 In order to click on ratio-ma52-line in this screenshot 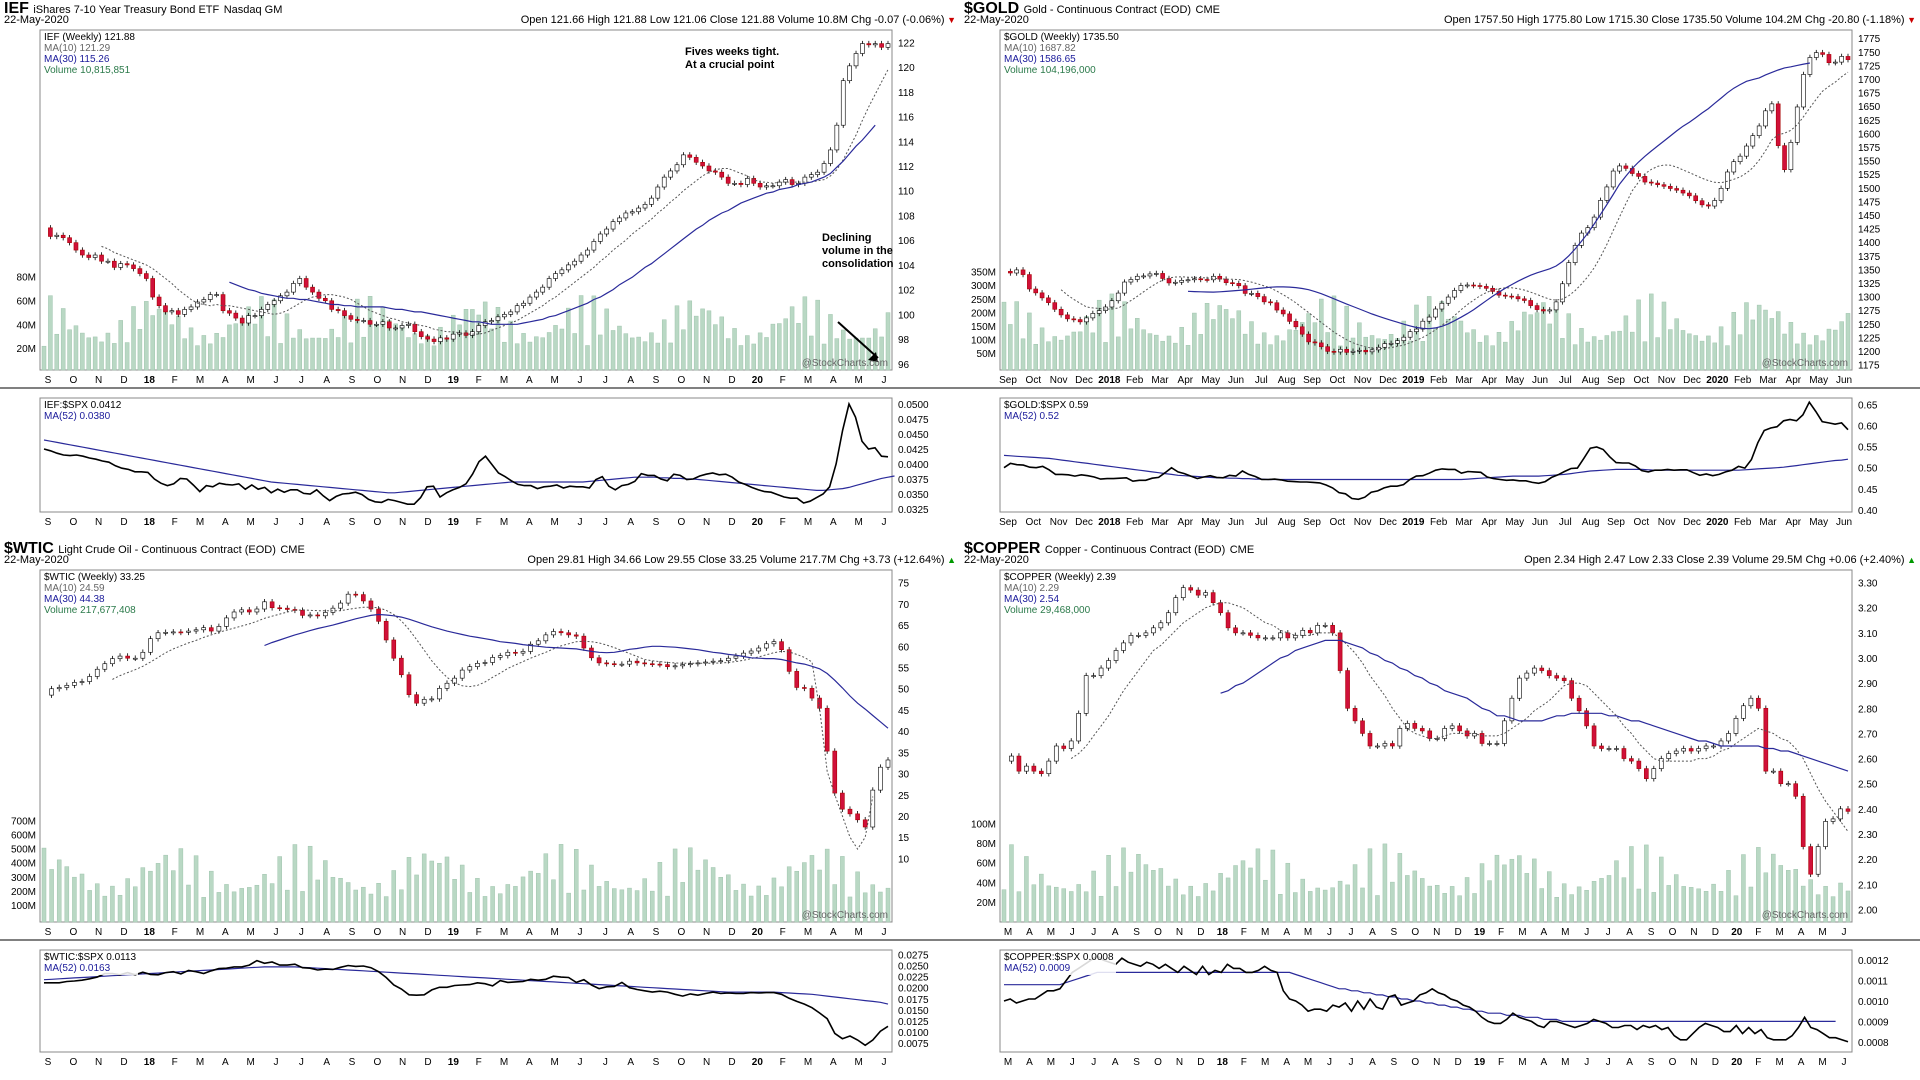, I will do `click(469, 466)`.